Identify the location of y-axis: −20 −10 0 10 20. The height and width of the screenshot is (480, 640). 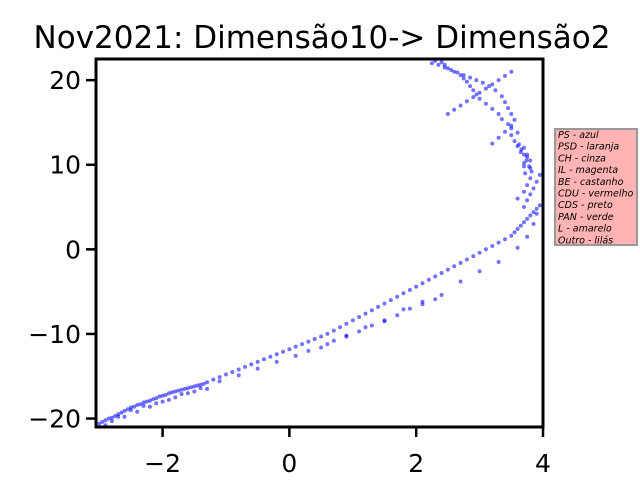
(62, 250).